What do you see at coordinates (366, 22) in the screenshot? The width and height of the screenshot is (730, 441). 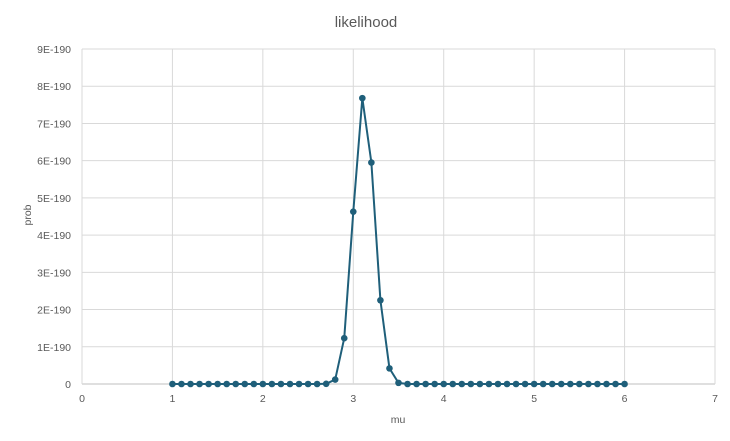 I see `chart-title: likelihood` at bounding box center [366, 22].